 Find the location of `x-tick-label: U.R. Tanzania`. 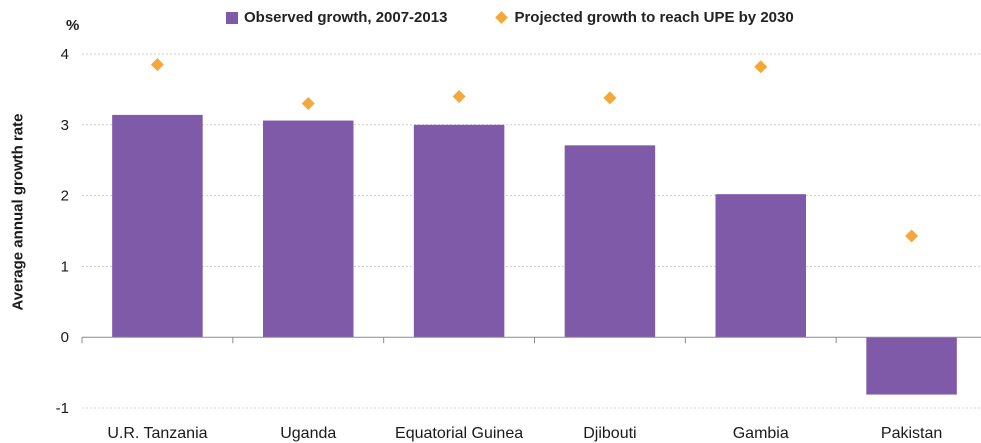

x-tick-label: U.R. Tanzania is located at coordinates (157, 433).